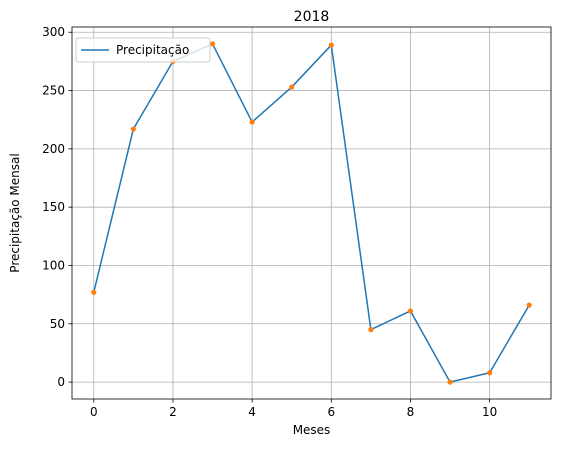 The width and height of the screenshot is (571, 455). What do you see at coordinates (293, 409) in the screenshot?
I see `x-axis-ticks: 0 2 4 6 8 10` at bounding box center [293, 409].